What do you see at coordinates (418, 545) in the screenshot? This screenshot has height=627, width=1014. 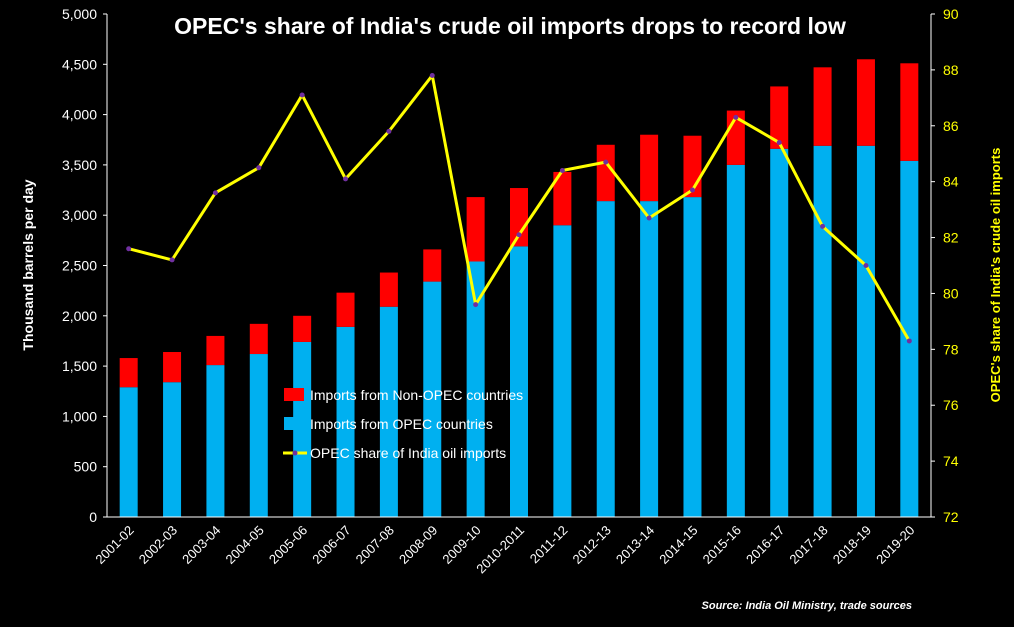 I see `category-label: 2008-09` at bounding box center [418, 545].